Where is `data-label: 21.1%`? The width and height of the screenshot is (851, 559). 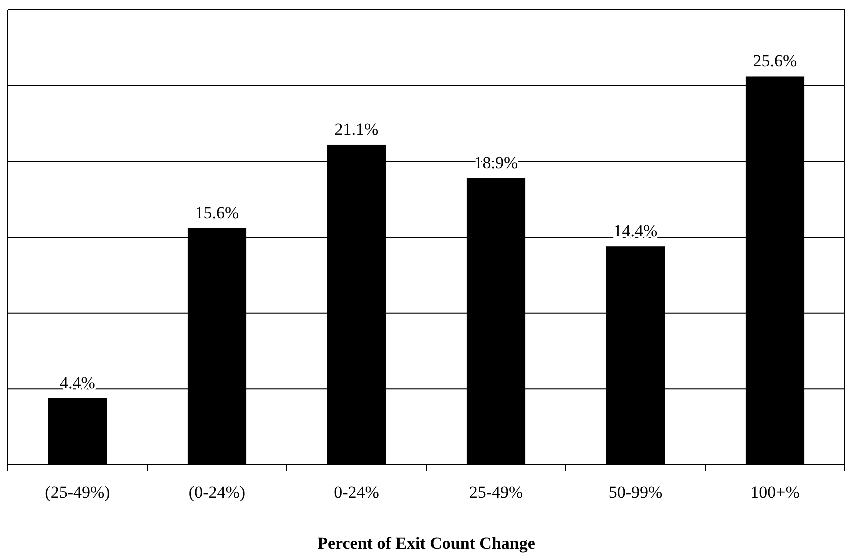 data-label: 21.1% is located at coordinates (356, 129).